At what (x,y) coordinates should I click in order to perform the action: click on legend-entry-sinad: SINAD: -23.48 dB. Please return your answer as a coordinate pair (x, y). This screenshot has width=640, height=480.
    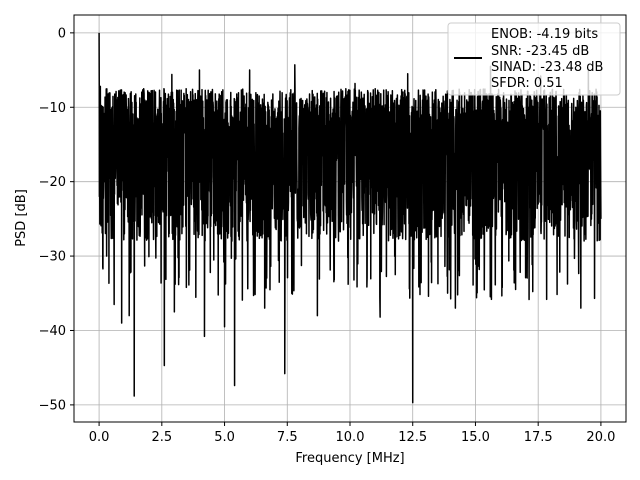
    Looking at the image, I should click on (547, 67).